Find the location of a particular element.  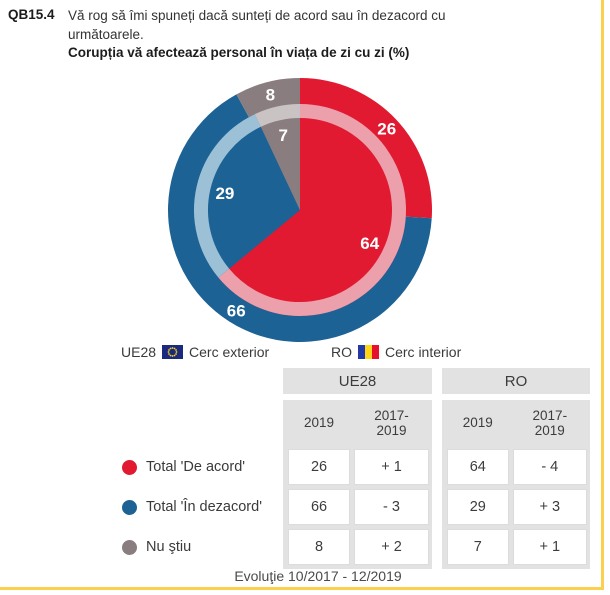

legend-outer-ring: UE28 Cerc exterior is located at coordinates (195, 352).